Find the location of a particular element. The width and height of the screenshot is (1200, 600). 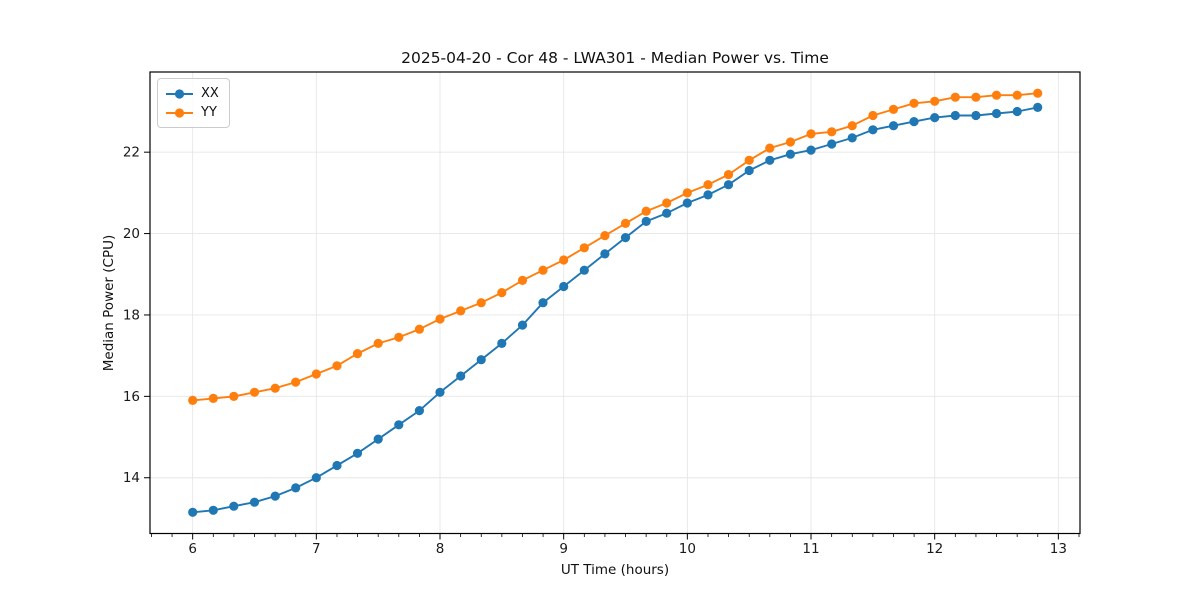

legend-label-yy: YY is located at coordinates (209, 112).